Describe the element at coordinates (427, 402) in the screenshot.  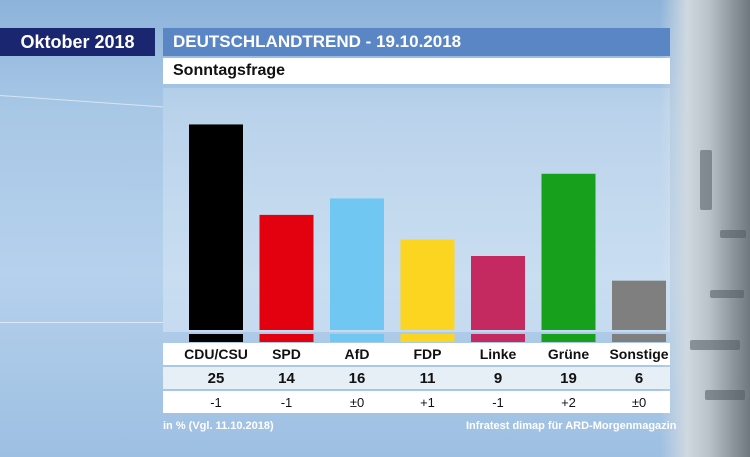
I see `change-label-fdp: +1` at that location.